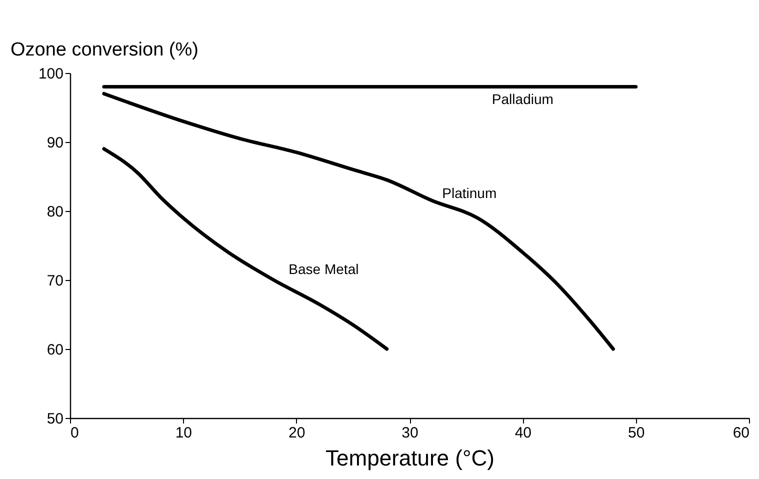 The height and width of the screenshot is (479, 759). What do you see at coordinates (323, 269) in the screenshot?
I see `series-label: Base Metal` at bounding box center [323, 269].